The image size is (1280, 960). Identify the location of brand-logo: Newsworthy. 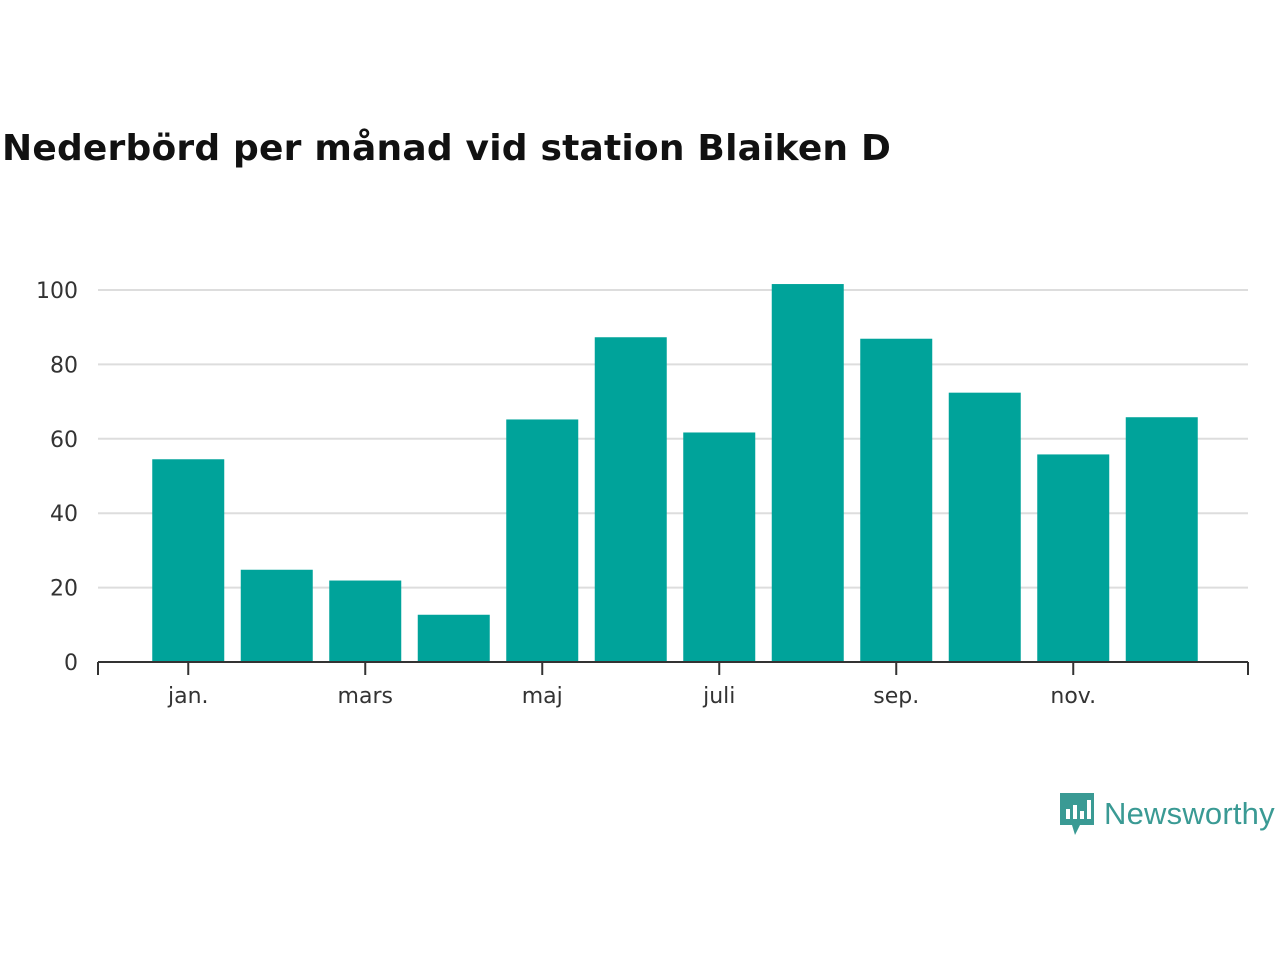
(1166, 814).